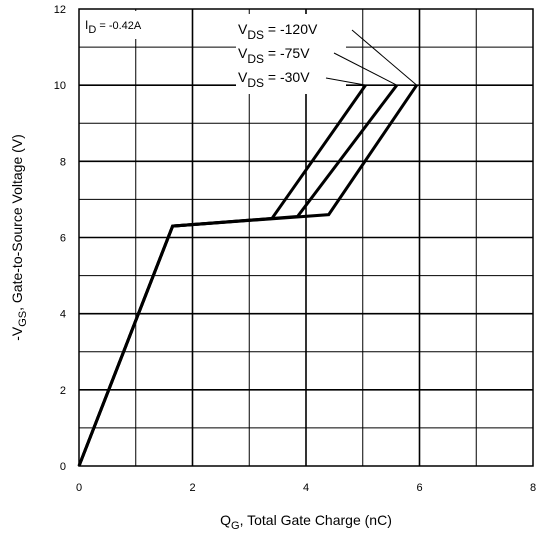  What do you see at coordinates (192, 488) in the screenshot?
I see `x-tick-label: 2` at bounding box center [192, 488].